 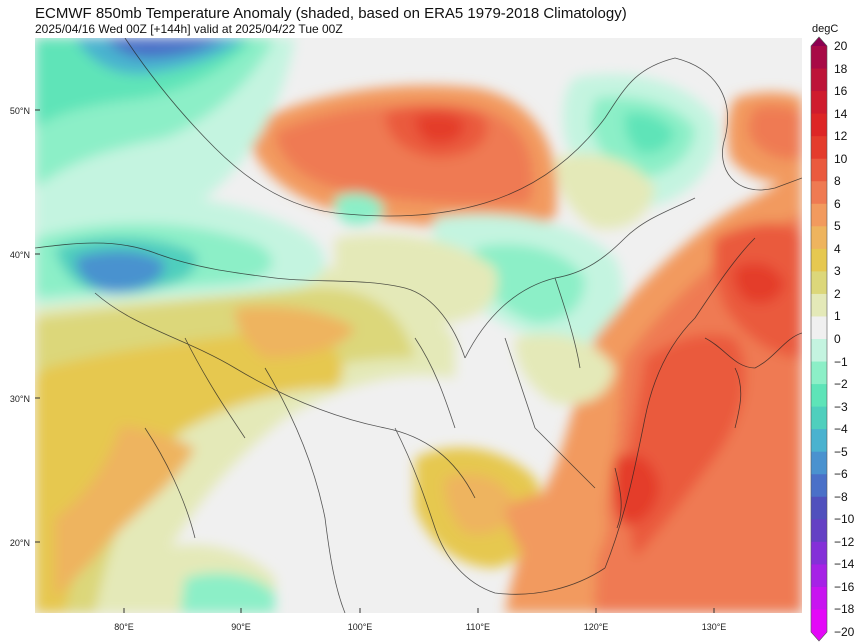 I want to click on lon-label-120: 120°E, so click(x=596, y=627).